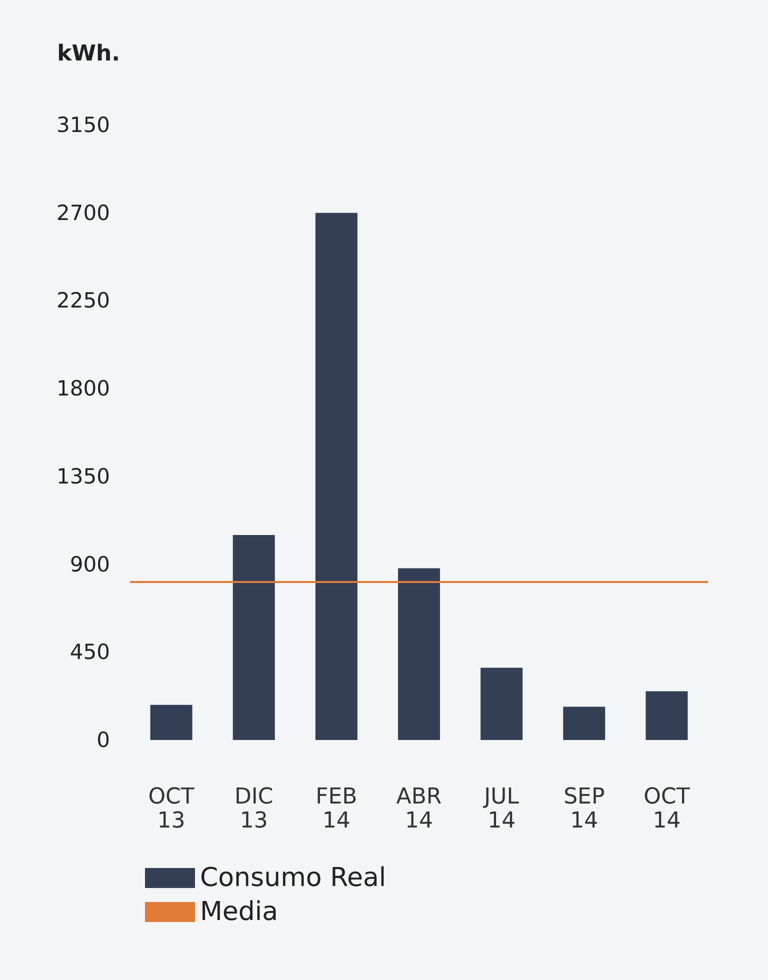 The height and width of the screenshot is (980, 768). I want to click on x-tick-label: OCT 13, so click(171, 809).